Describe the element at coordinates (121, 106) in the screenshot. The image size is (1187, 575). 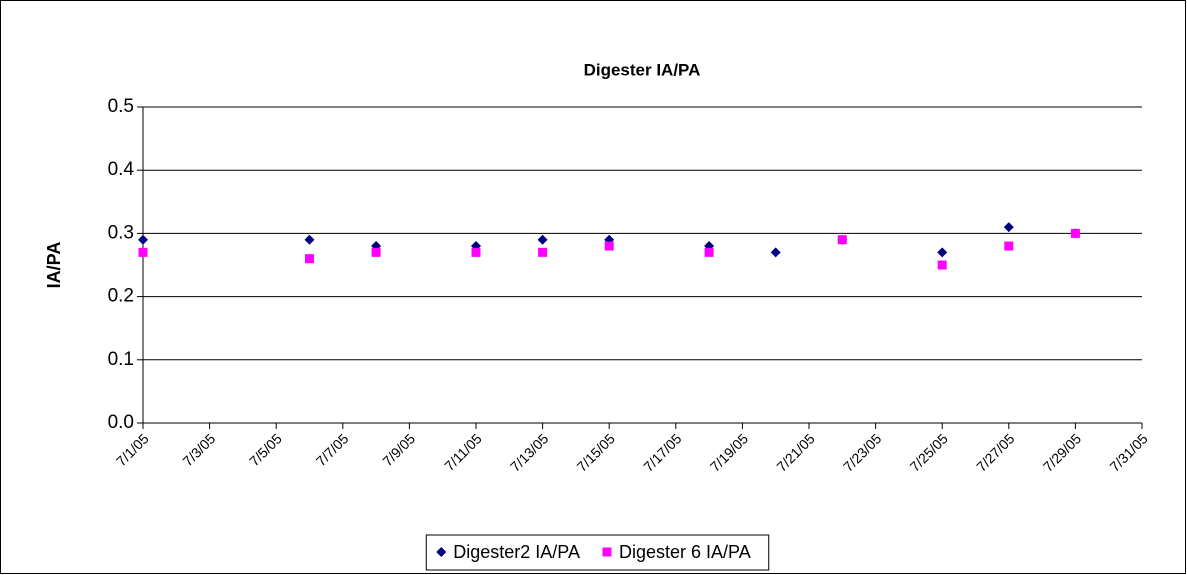
I see `y-tick-label: 0.5` at that location.